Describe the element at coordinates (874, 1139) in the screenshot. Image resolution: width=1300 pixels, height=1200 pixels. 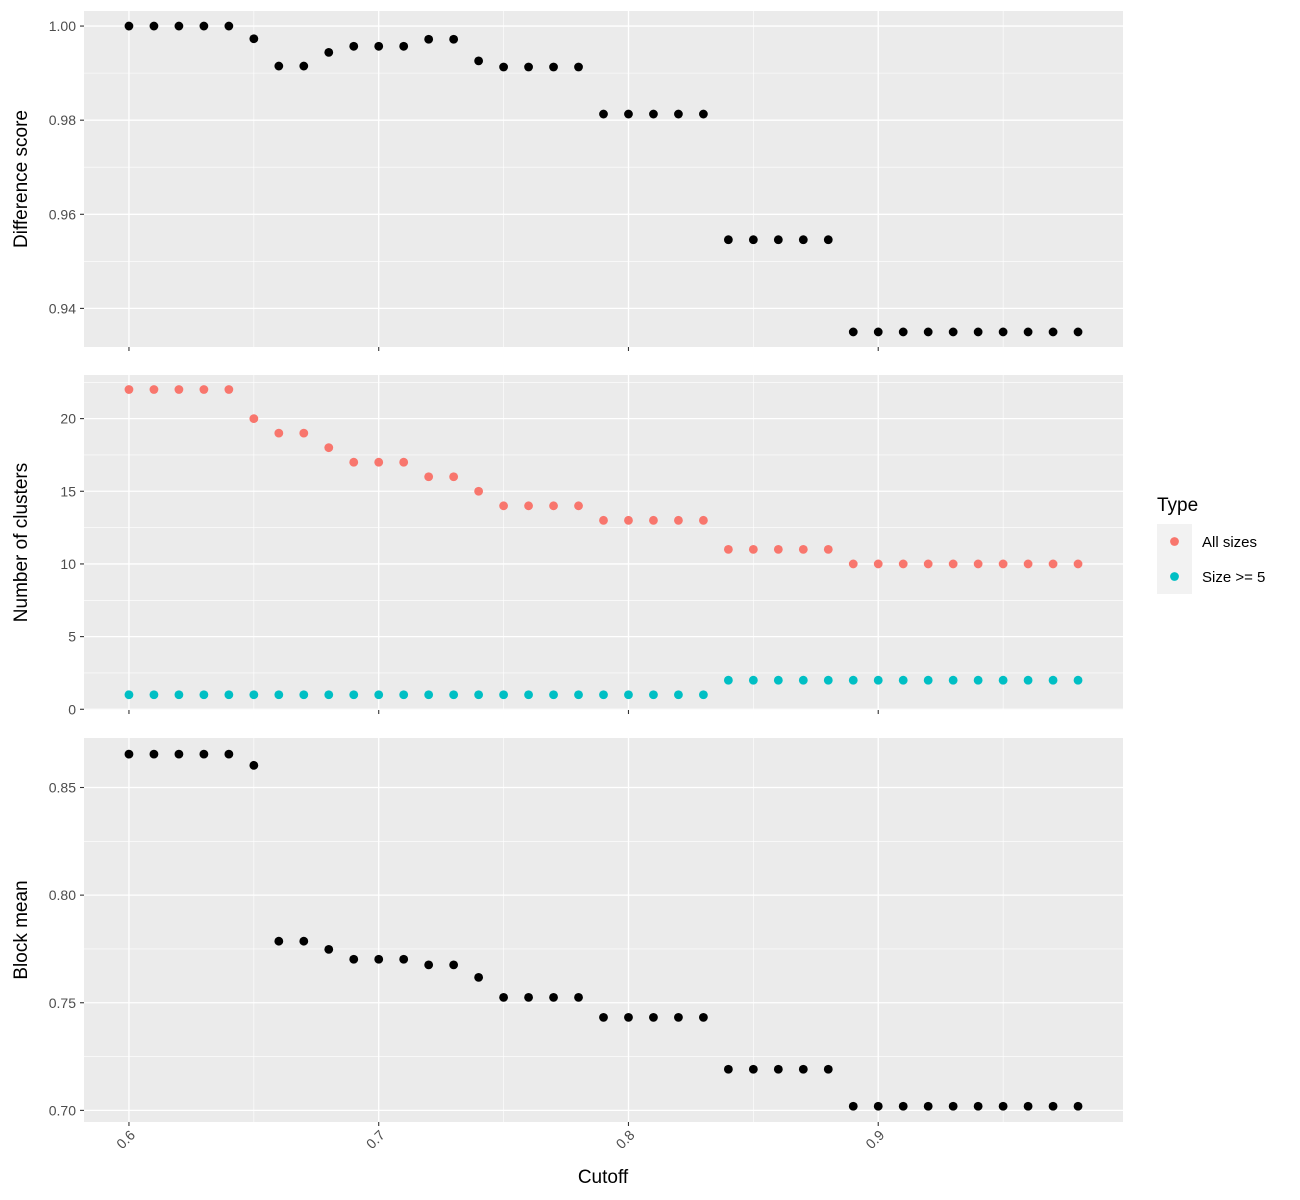
I see `x-tick-label: 0.9` at that location.